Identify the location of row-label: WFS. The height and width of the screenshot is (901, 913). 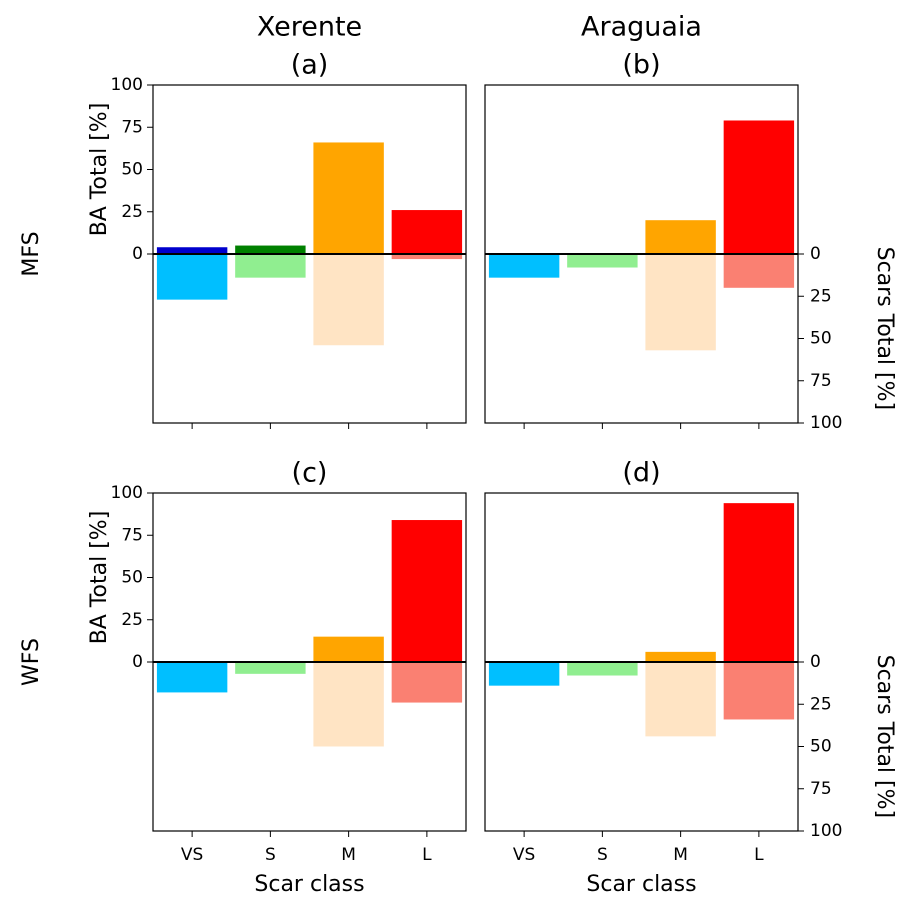
(31, 662).